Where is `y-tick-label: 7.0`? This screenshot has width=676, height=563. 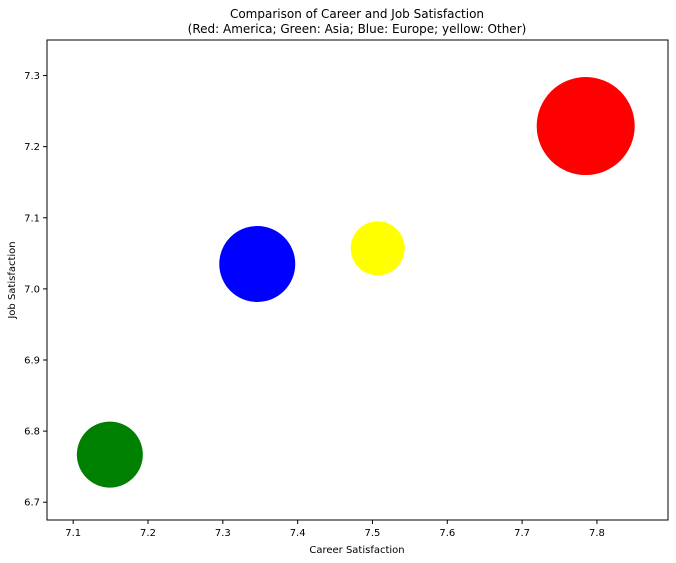
y-tick-label: 7.0 is located at coordinates (32, 289).